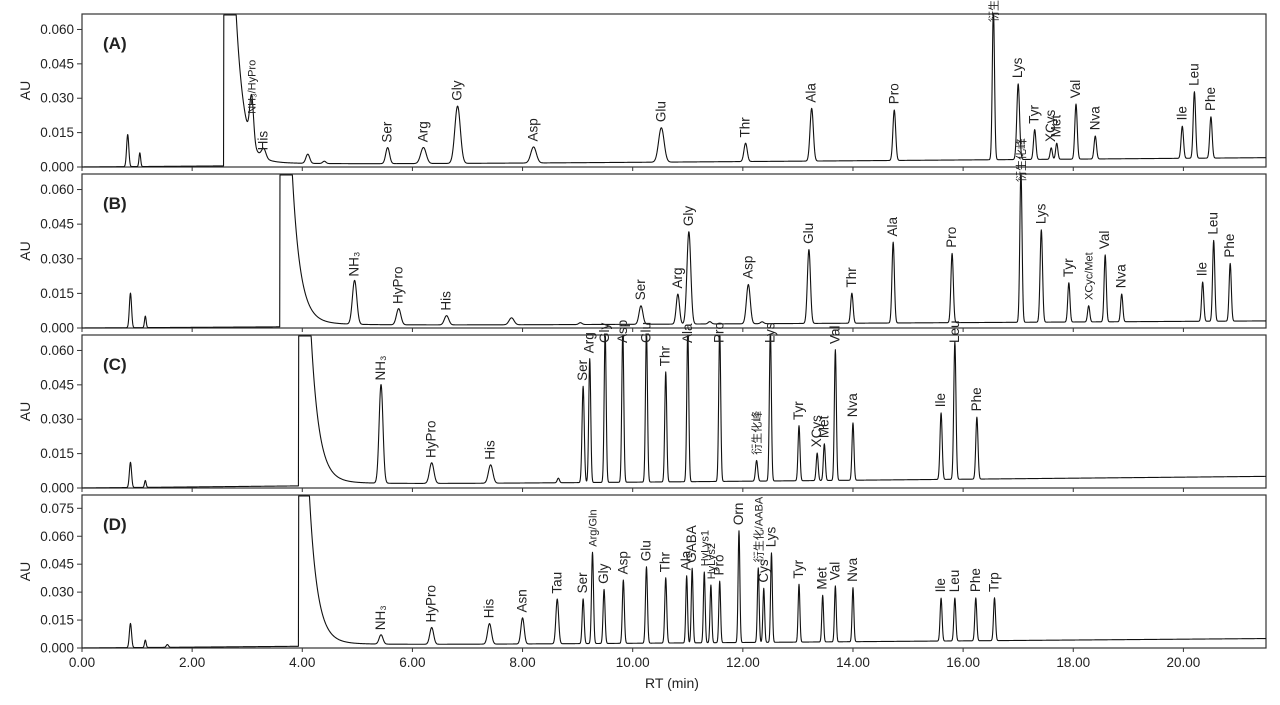  What do you see at coordinates (115, 364) in the screenshot?
I see `panel-label: (C)` at bounding box center [115, 364].